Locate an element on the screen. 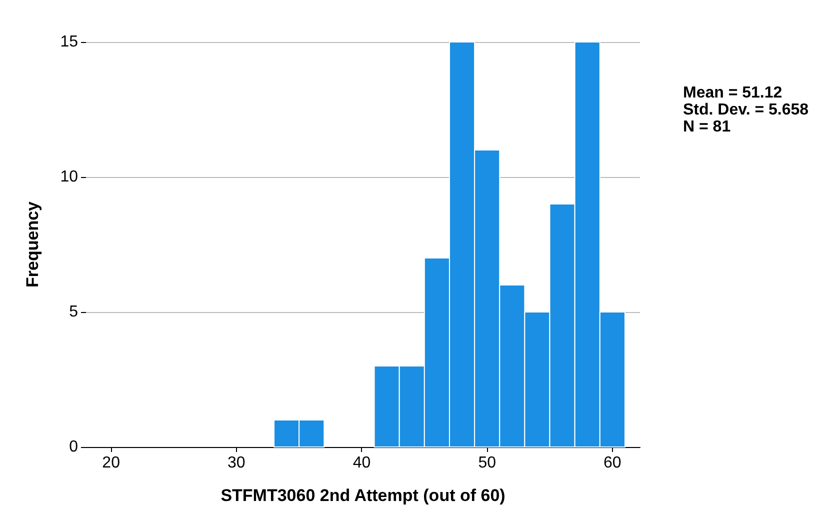 The width and height of the screenshot is (840, 524). x-tick-label: 50 is located at coordinates (487, 463).